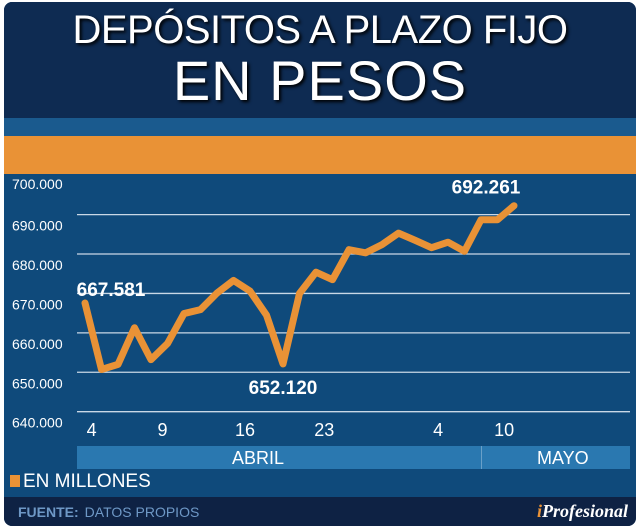 The image size is (640, 529). I want to click on x-tick-label: 10, so click(504, 430).